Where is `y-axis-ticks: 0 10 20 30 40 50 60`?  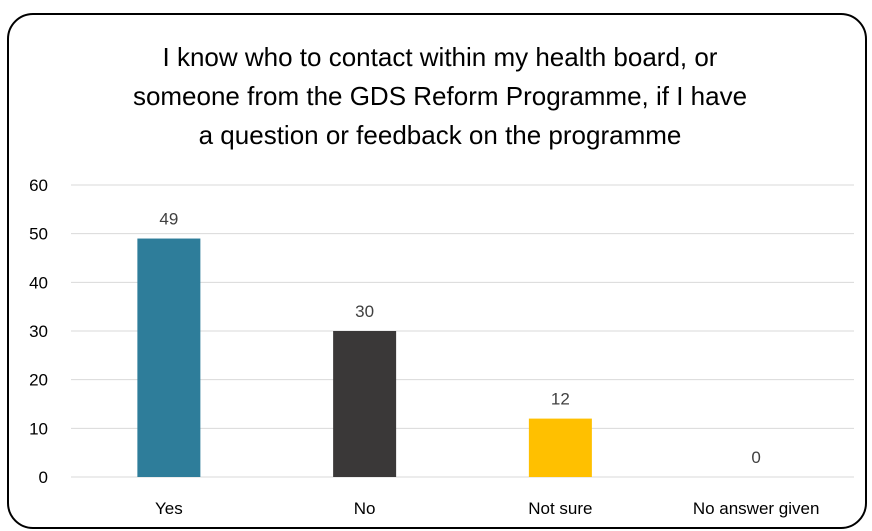
y-axis-ticks: 0 10 20 30 40 50 60 is located at coordinates (38, 331).